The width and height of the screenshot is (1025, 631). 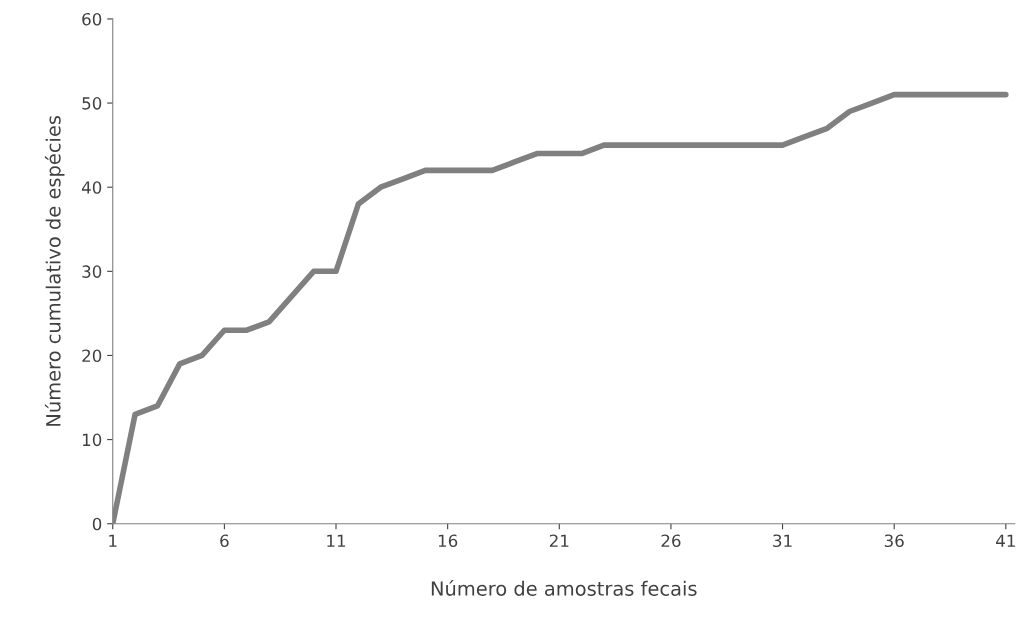 I want to click on y-tick-label: 50, so click(x=92, y=103).